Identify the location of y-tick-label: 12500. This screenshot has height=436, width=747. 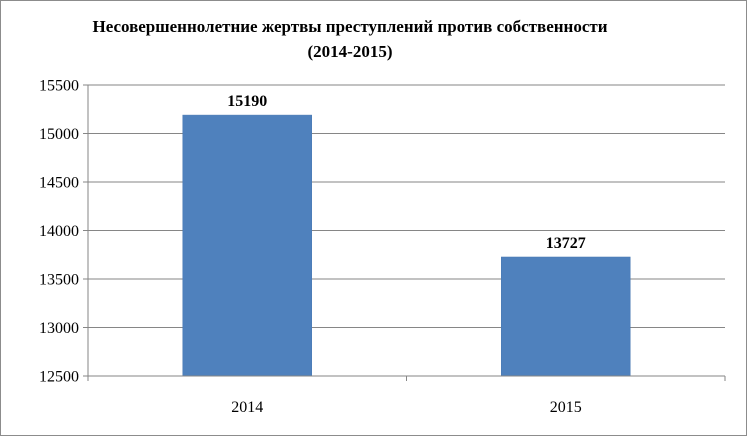
(59, 377).